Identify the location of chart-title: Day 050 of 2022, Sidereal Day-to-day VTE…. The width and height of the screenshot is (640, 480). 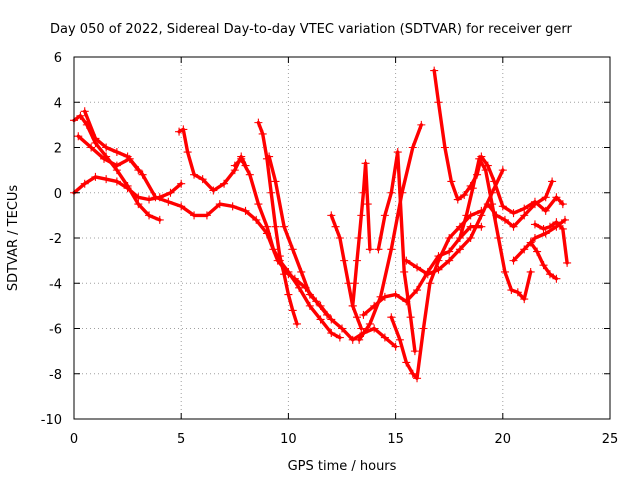
(311, 29).